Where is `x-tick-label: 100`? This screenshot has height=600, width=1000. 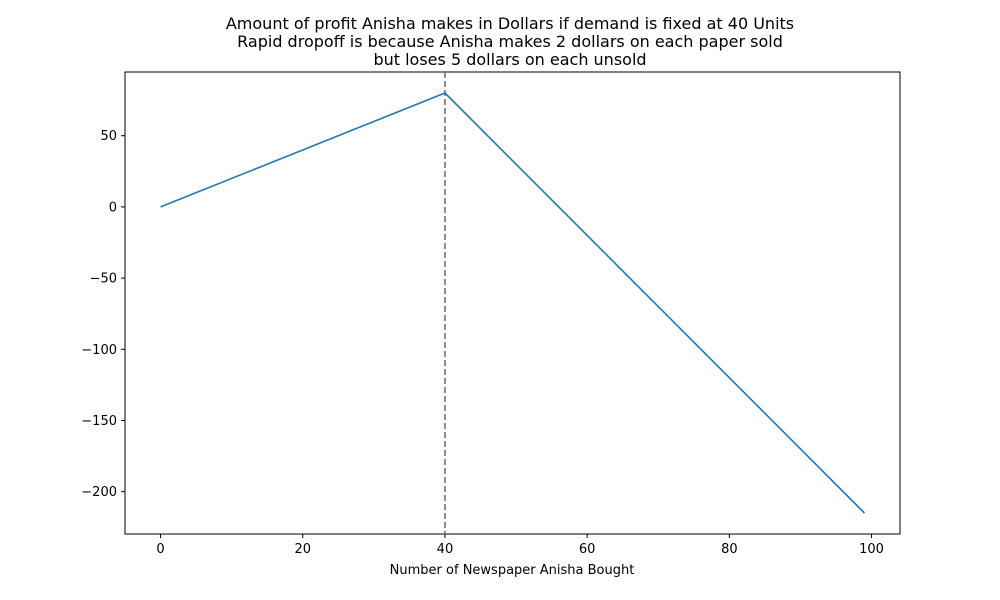
x-tick-label: 100 is located at coordinates (871, 549).